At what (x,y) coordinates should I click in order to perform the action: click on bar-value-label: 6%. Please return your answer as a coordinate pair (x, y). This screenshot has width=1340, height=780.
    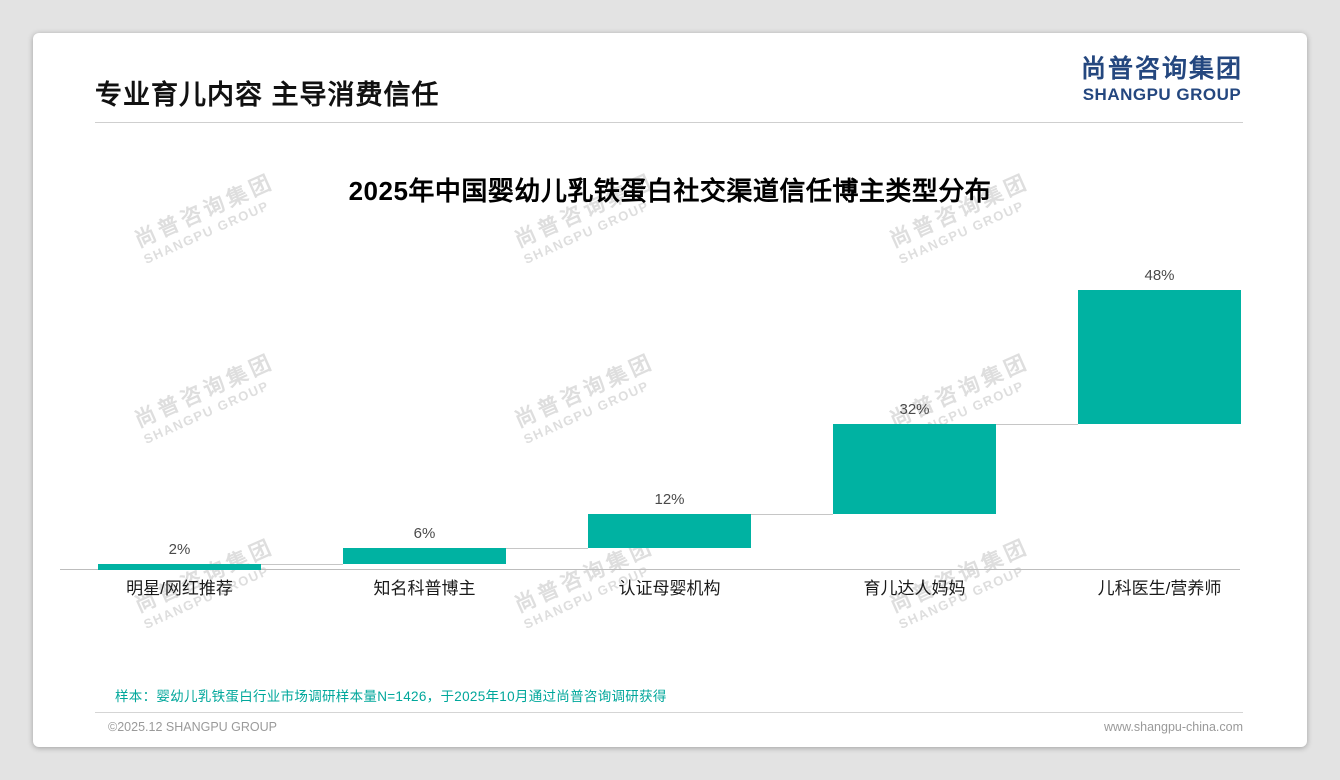
    Looking at the image, I should click on (424, 533).